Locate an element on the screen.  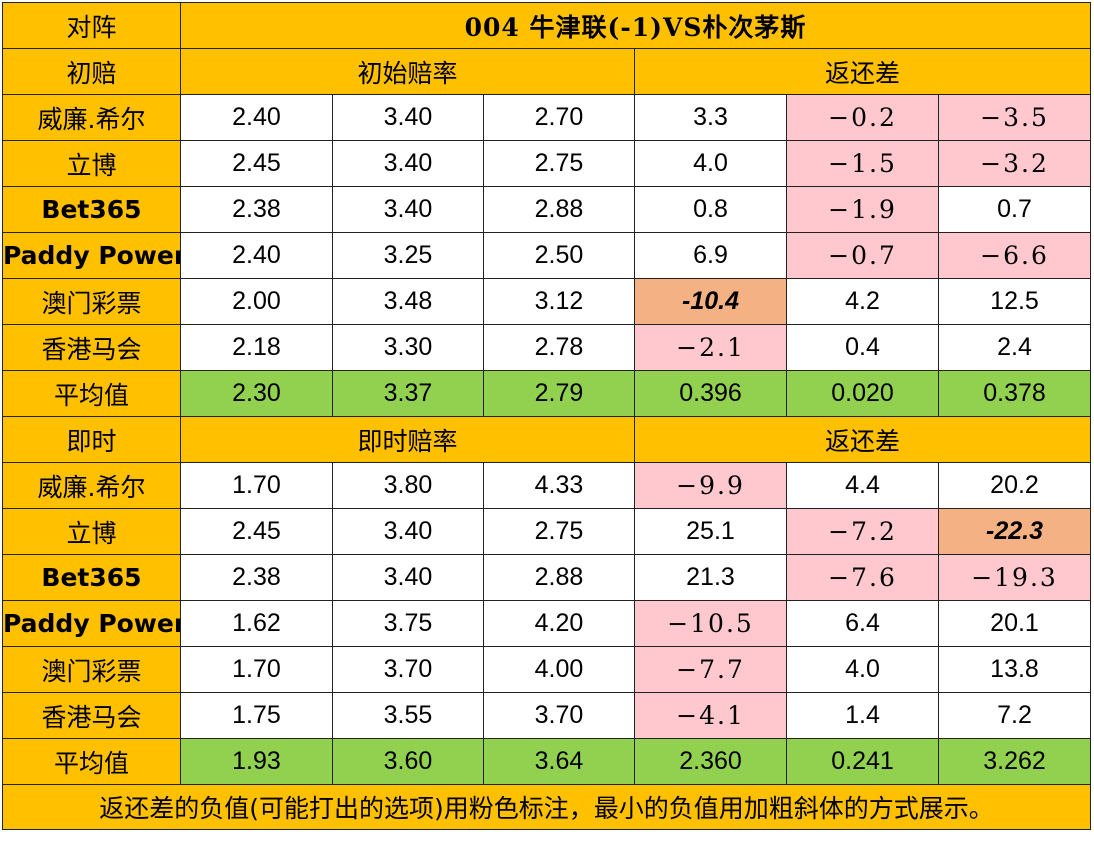
match-header-row: 对阵 004 牛津联(-1)VS朴次茅斯 is located at coordinates (547, 25).